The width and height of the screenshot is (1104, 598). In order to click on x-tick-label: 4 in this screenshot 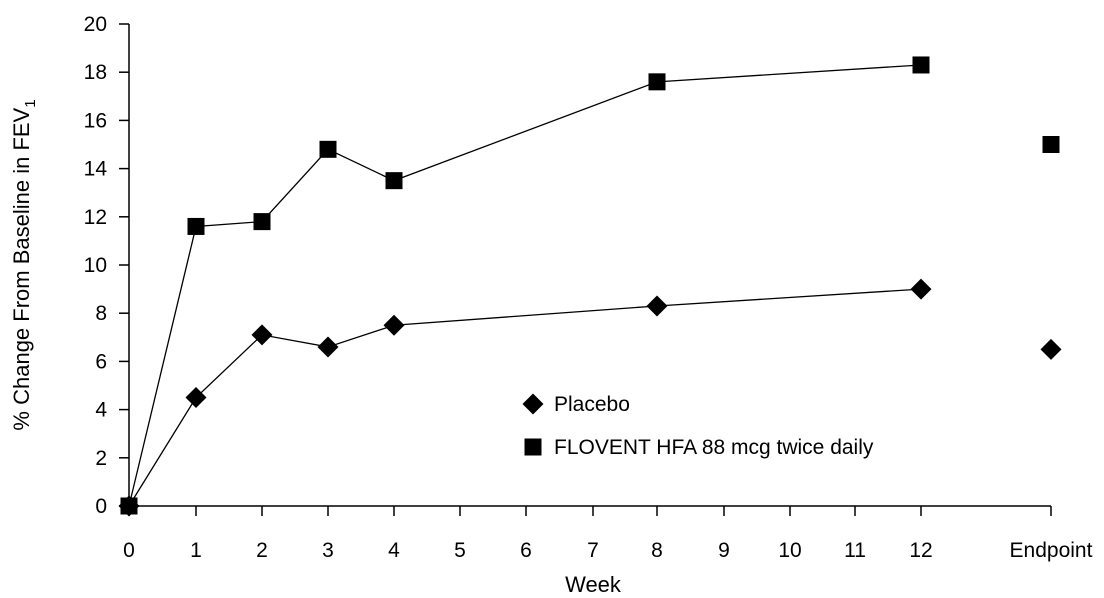, I will do `click(394, 550)`.